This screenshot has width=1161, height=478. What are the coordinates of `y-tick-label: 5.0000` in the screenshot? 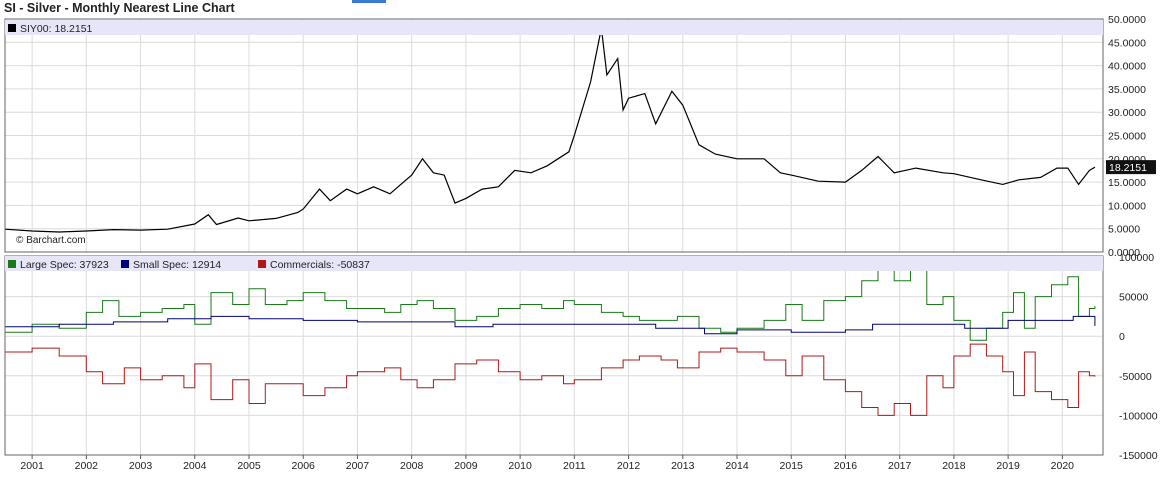 It's located at (1124, 230).